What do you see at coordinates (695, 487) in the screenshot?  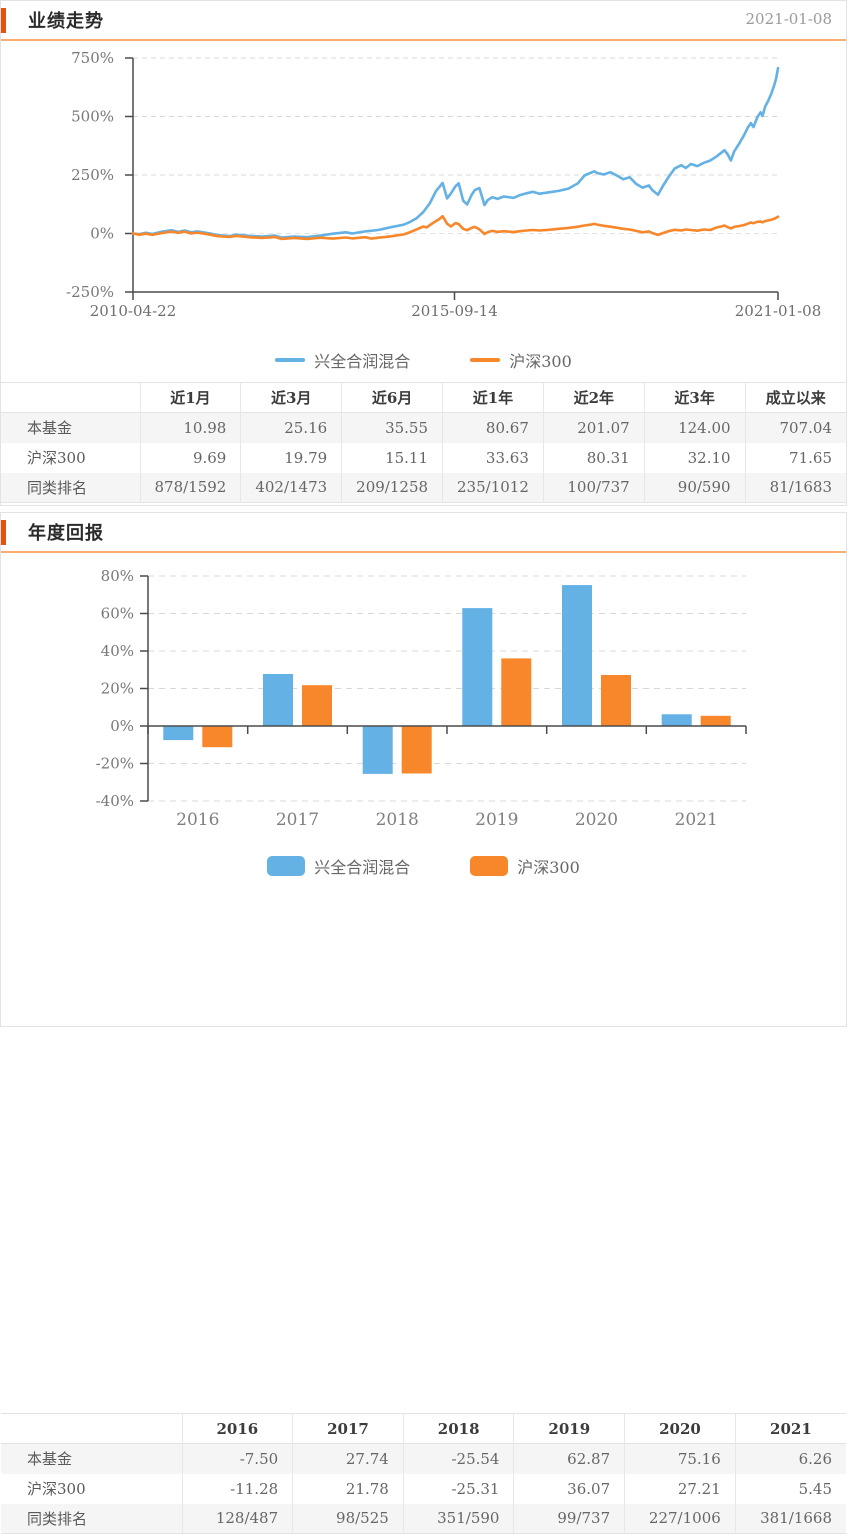 I see `cell-value: 90/590` at bounding box center [695, 487].